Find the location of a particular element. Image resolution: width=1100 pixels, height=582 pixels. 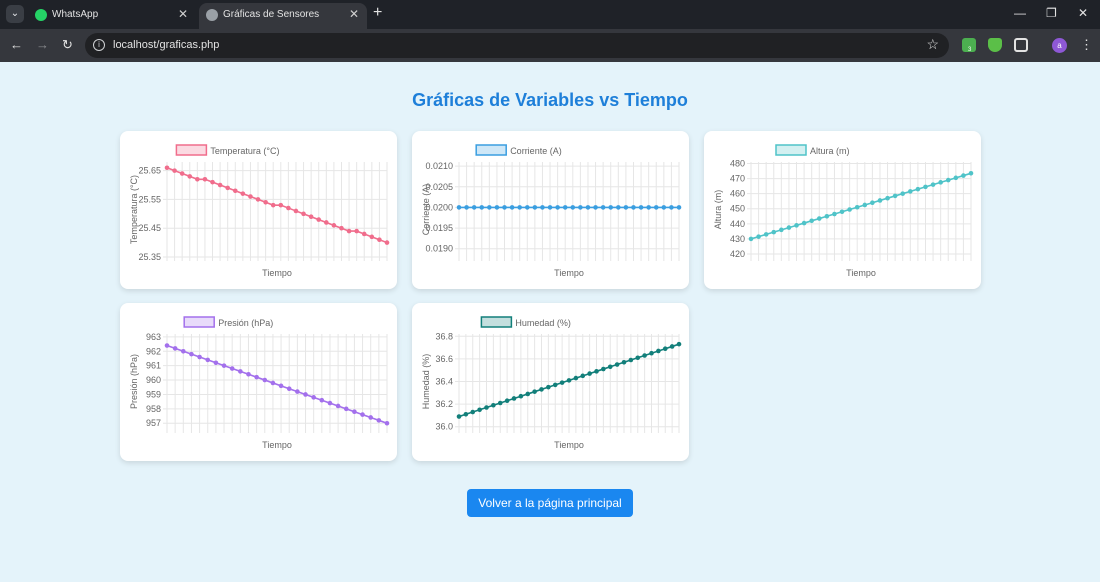

y-axis-label: Corriente (A) is located at coordinates (426, 210).